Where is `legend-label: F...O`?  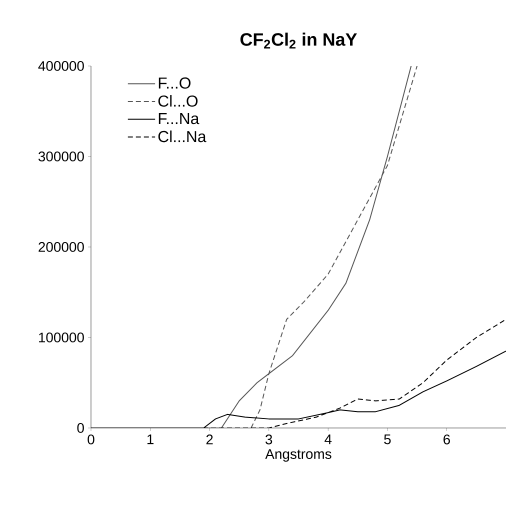
legend-label: F...O is located at coordinates (174, 83).